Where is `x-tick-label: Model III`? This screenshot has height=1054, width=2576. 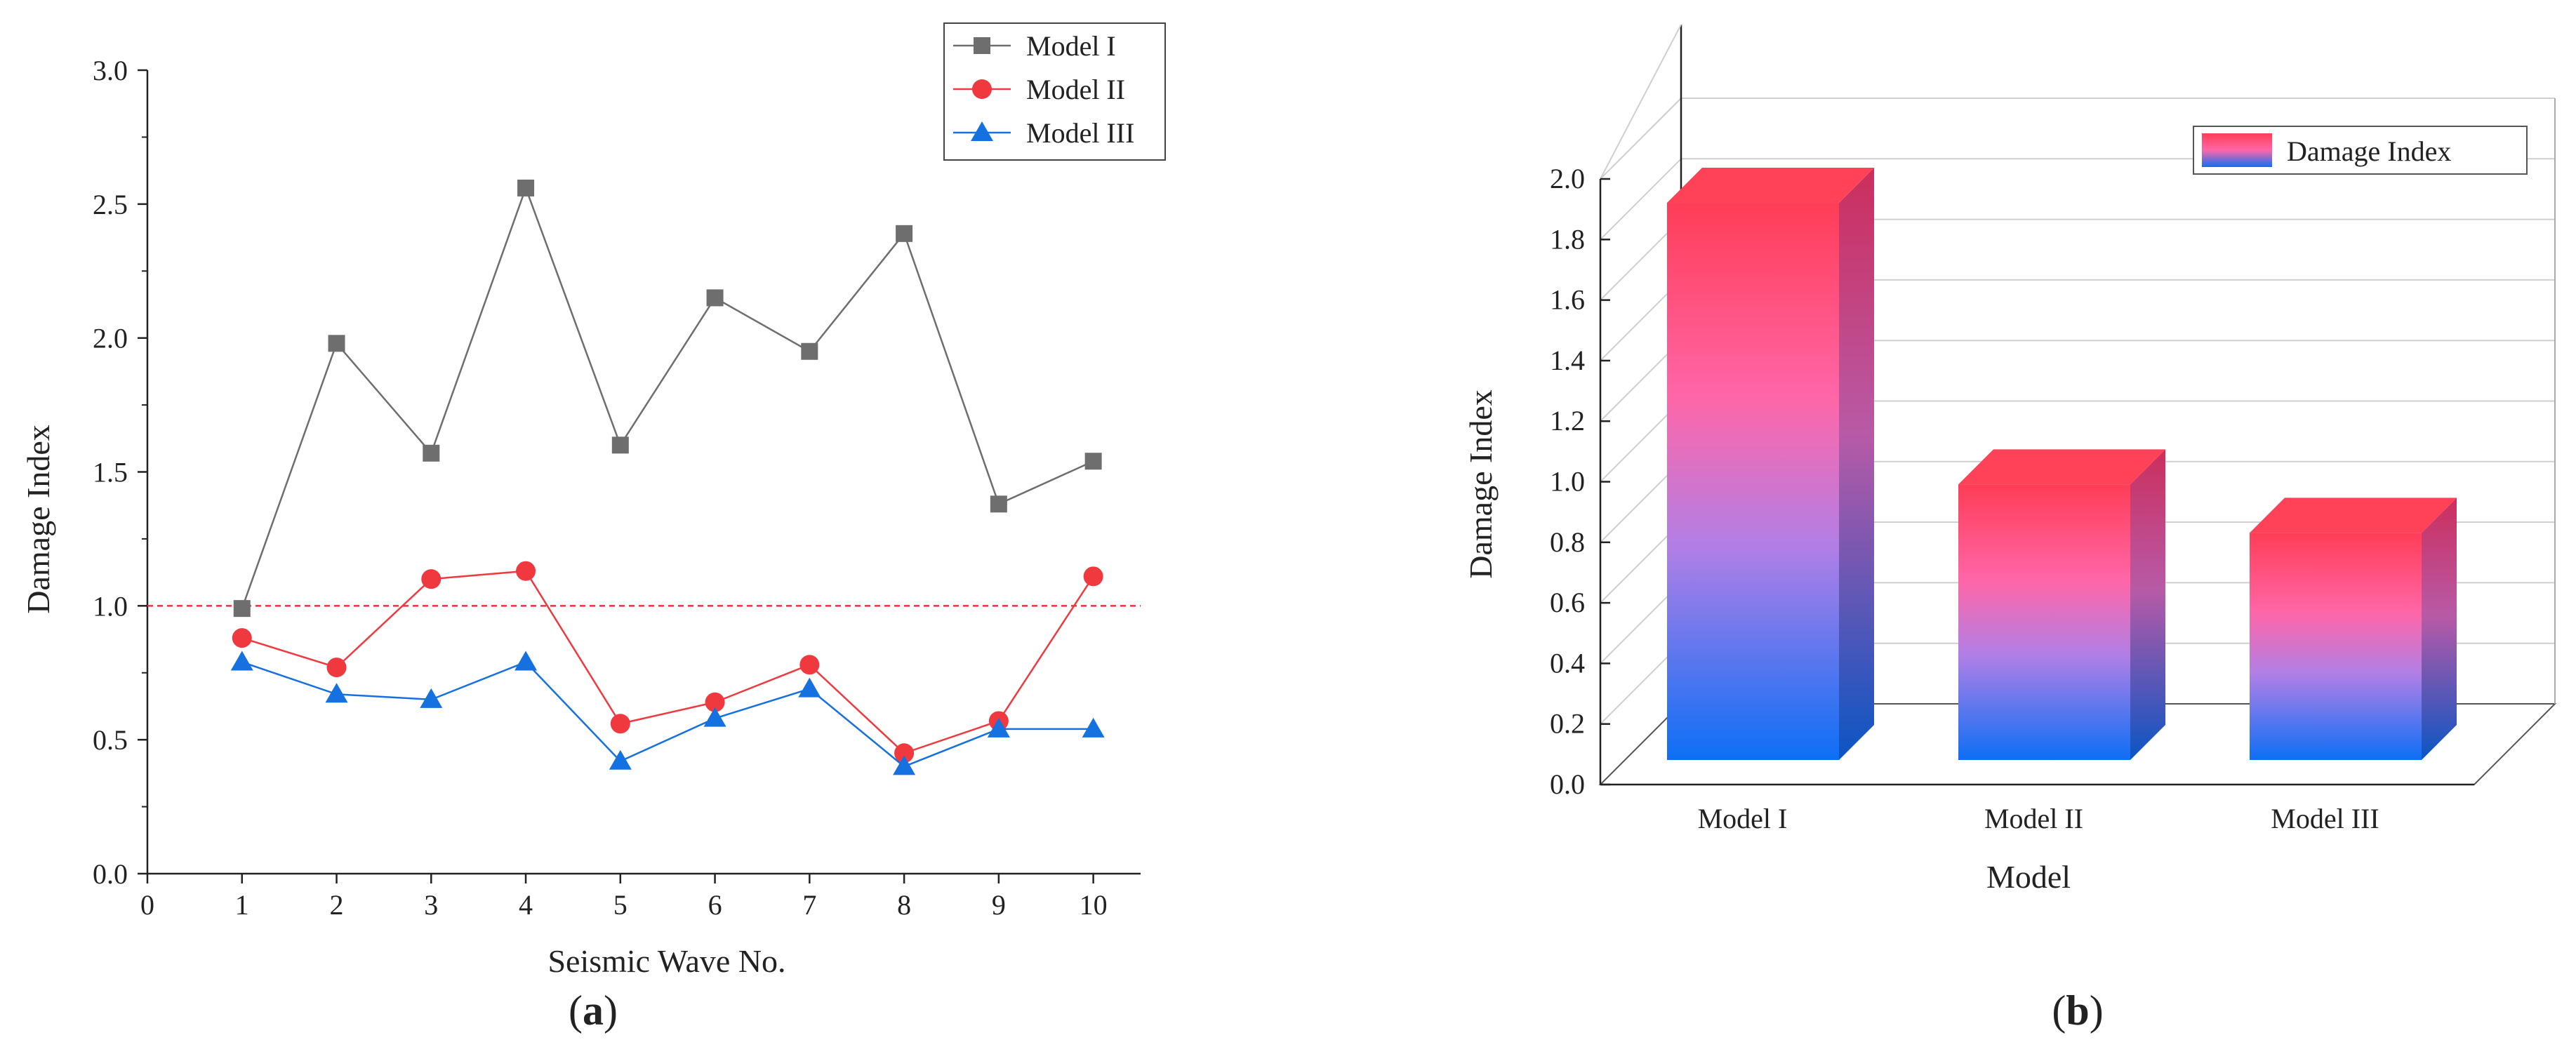
x-tick-label: Model III is located at coordinates (2325, 818).